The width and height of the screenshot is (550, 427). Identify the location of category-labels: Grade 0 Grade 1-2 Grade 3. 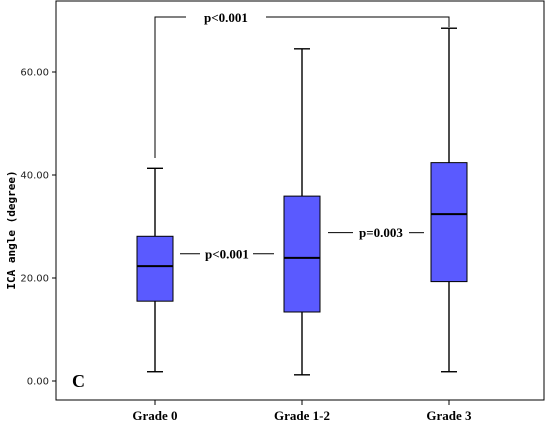
(302, 411).